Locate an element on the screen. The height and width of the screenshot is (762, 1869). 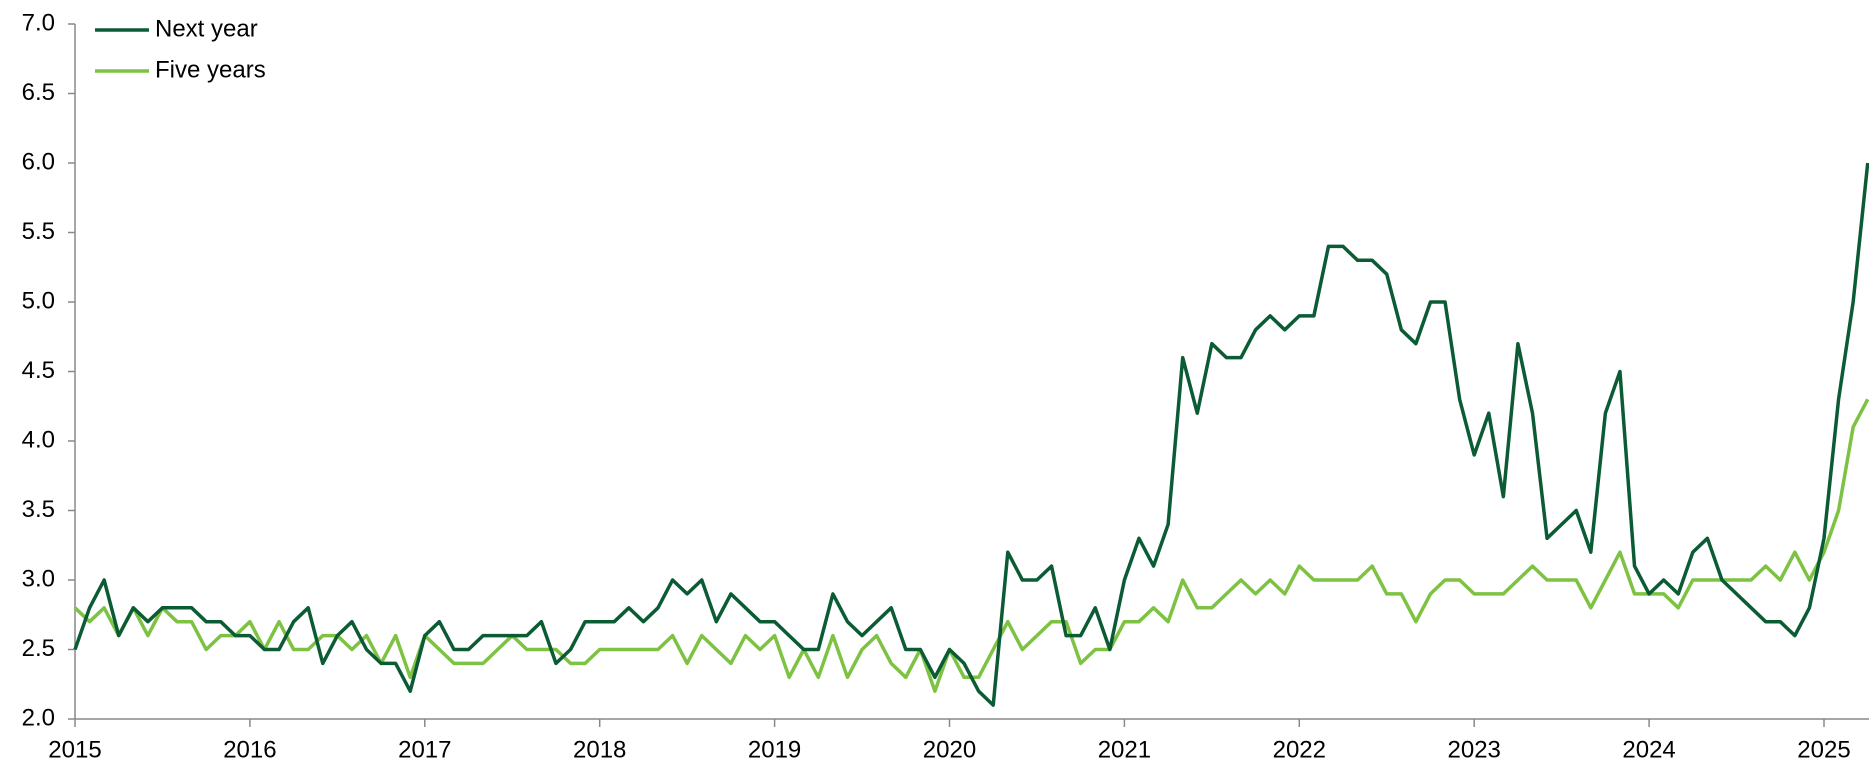
x-tick-label: 2019 is located at coordinates (774, 749).